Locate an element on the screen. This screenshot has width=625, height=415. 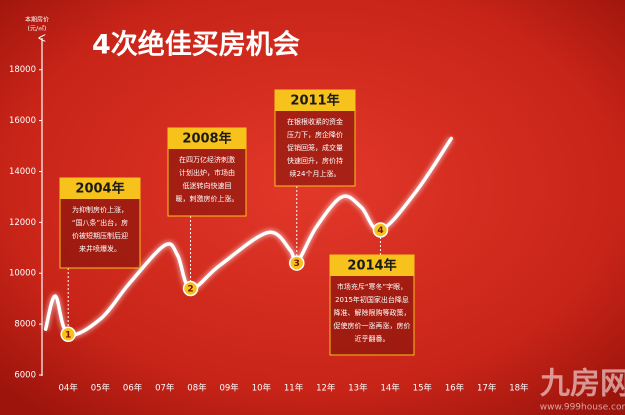
marker-label: 1 is located at coordinates (68, 335).